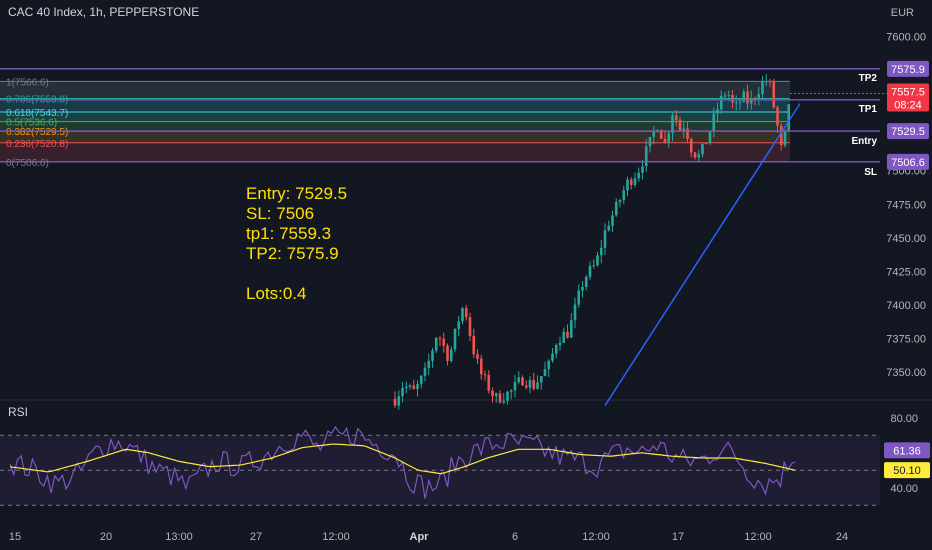  Describe the element at coordinates (15, 537) in the screenshot. I see `x-tick-label: 15` at that location.